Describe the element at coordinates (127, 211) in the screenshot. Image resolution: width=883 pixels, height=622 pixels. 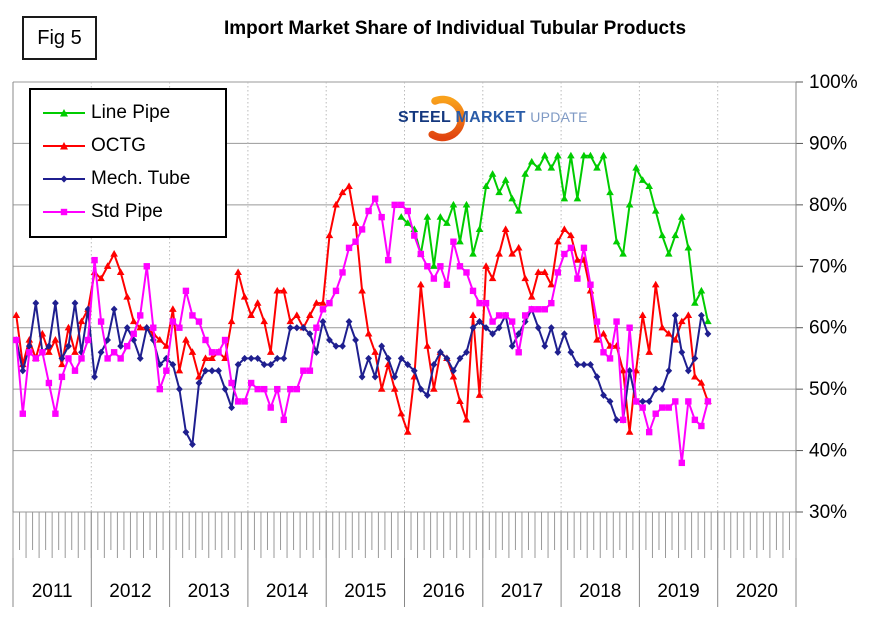
I see `legend-label: Std Pipe` at that location.